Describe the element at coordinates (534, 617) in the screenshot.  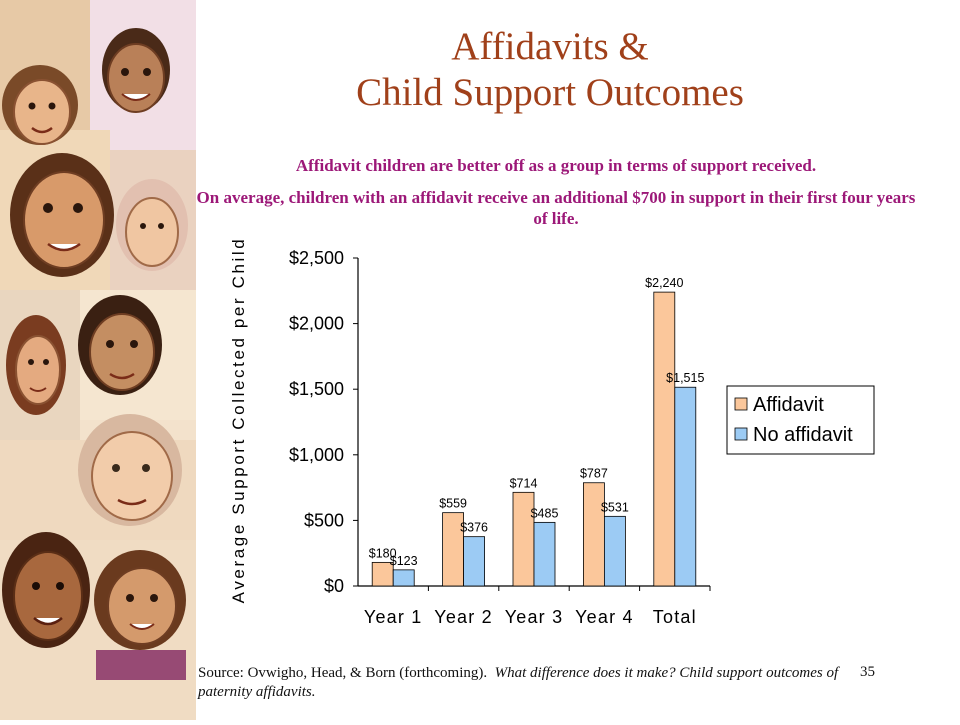
I see `x-category-label: Year 3` at that location.